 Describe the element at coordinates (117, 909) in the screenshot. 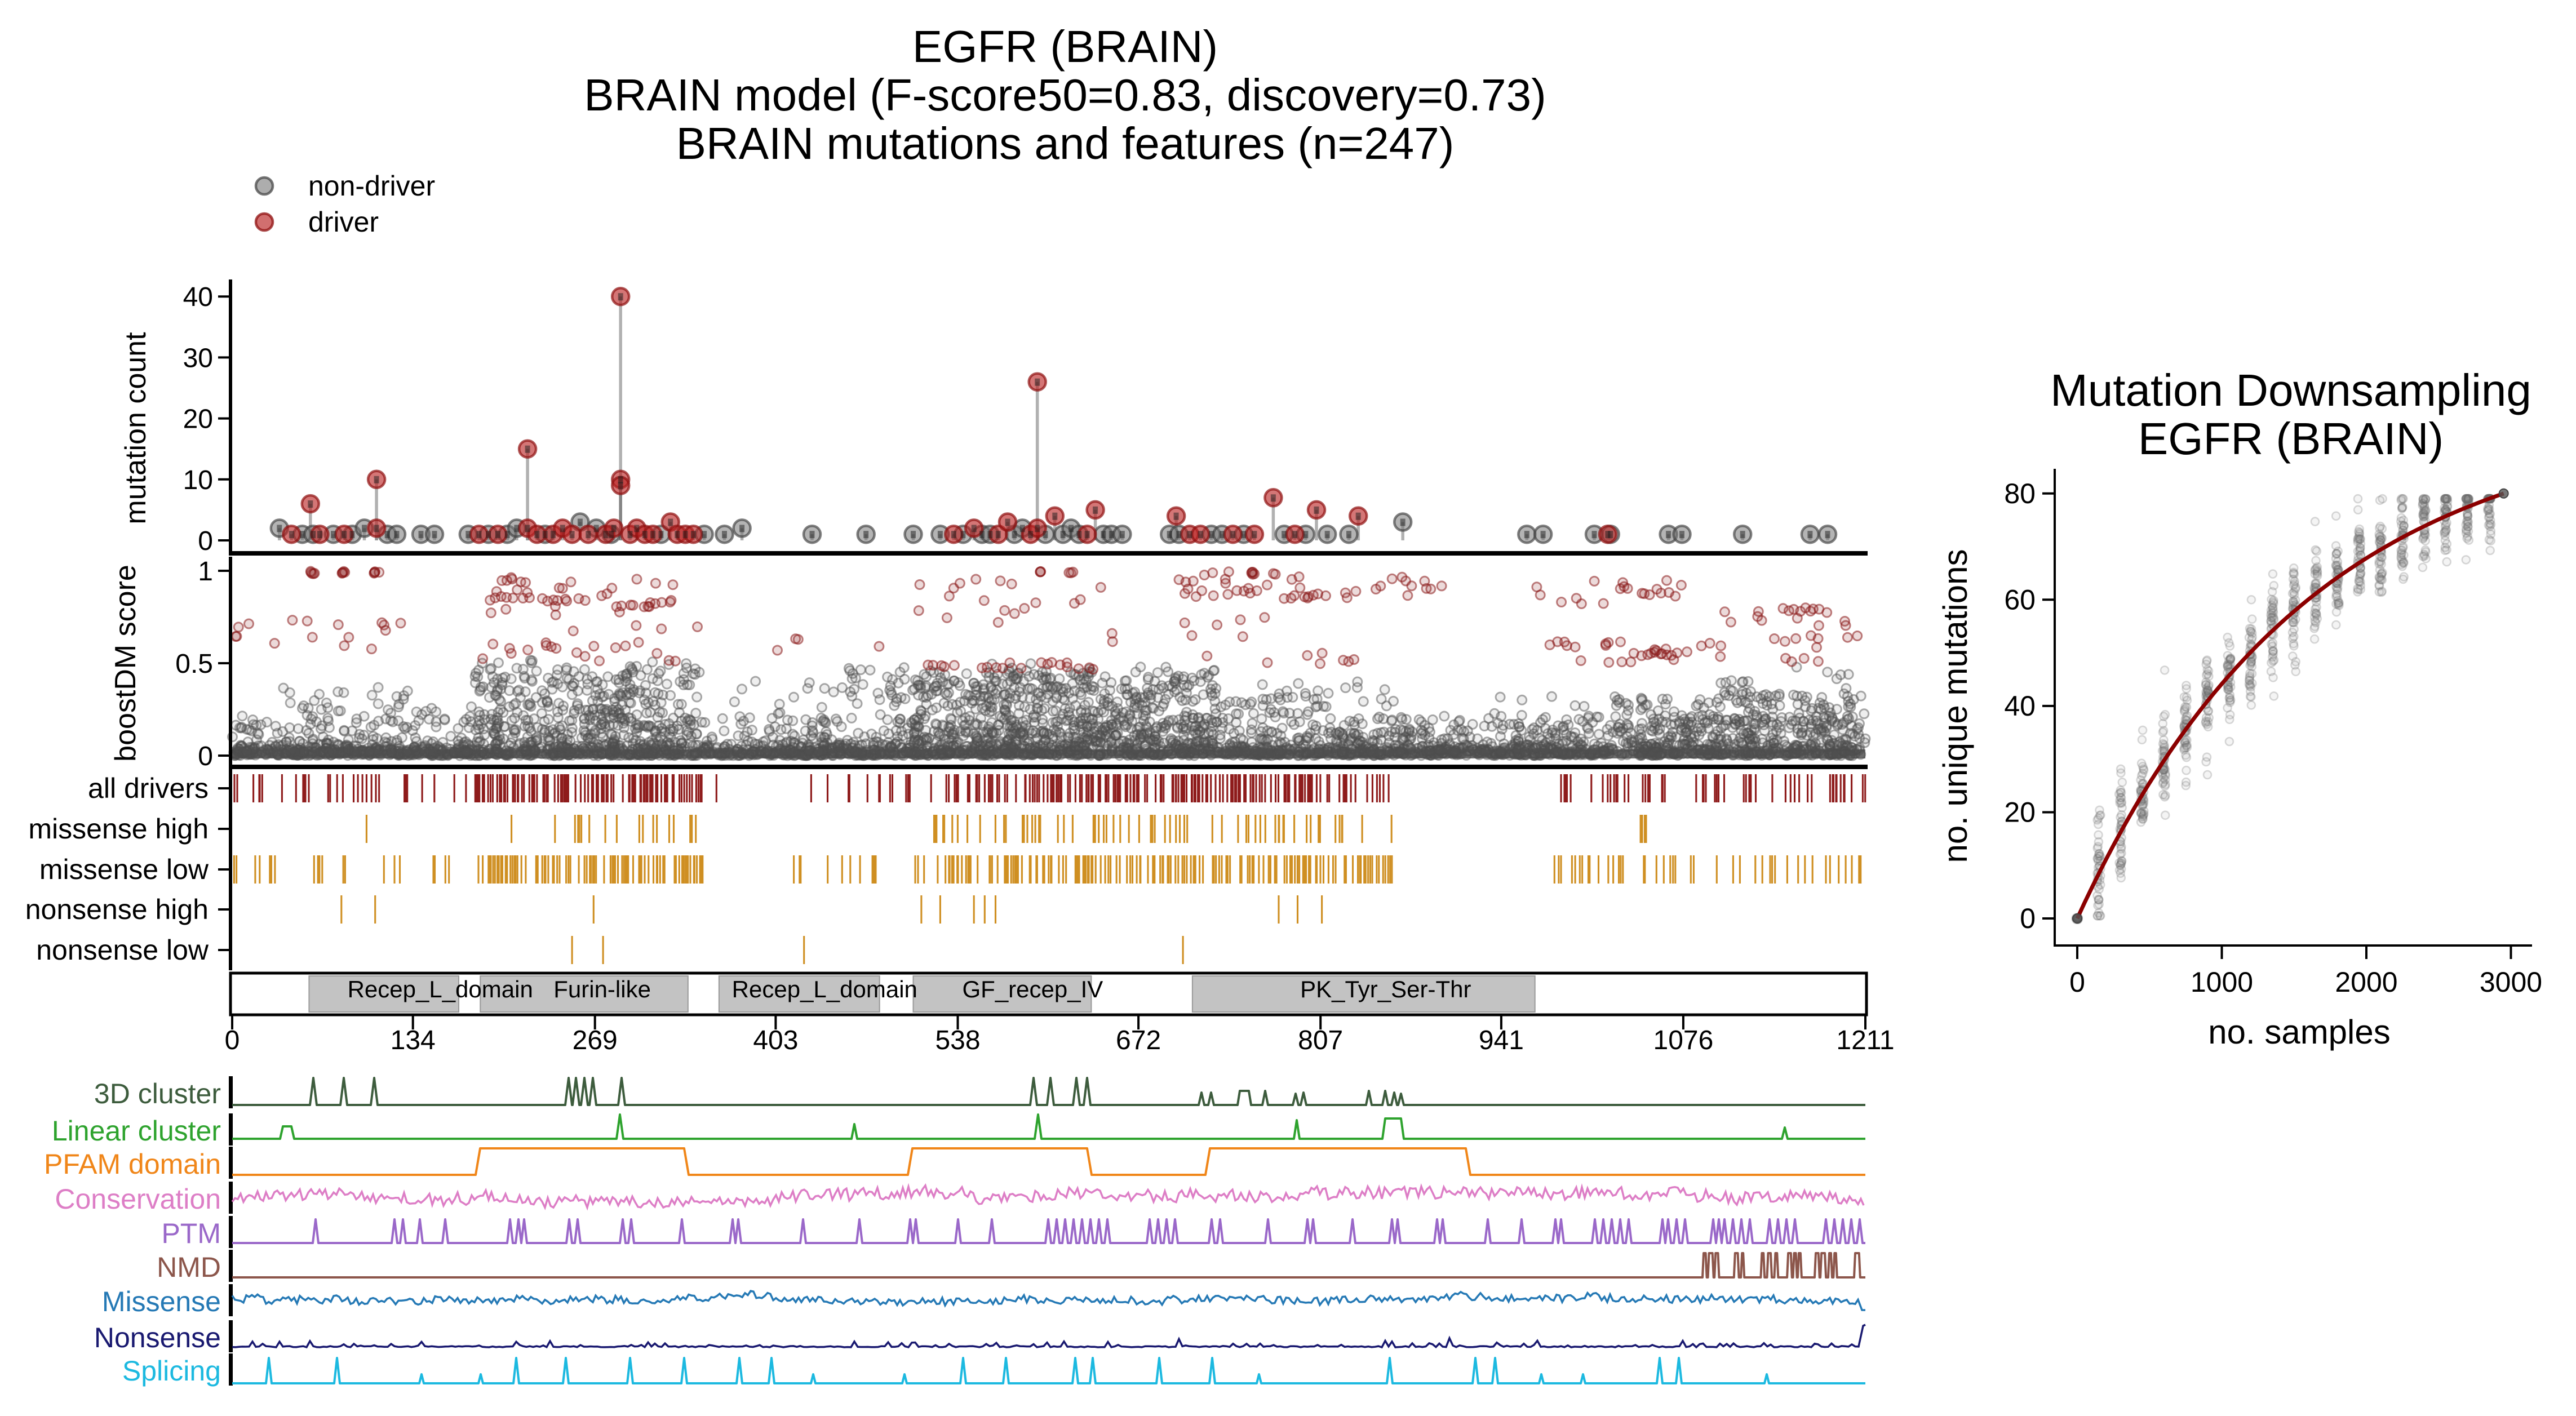

I see `svg-text: nonsense high` at that location.